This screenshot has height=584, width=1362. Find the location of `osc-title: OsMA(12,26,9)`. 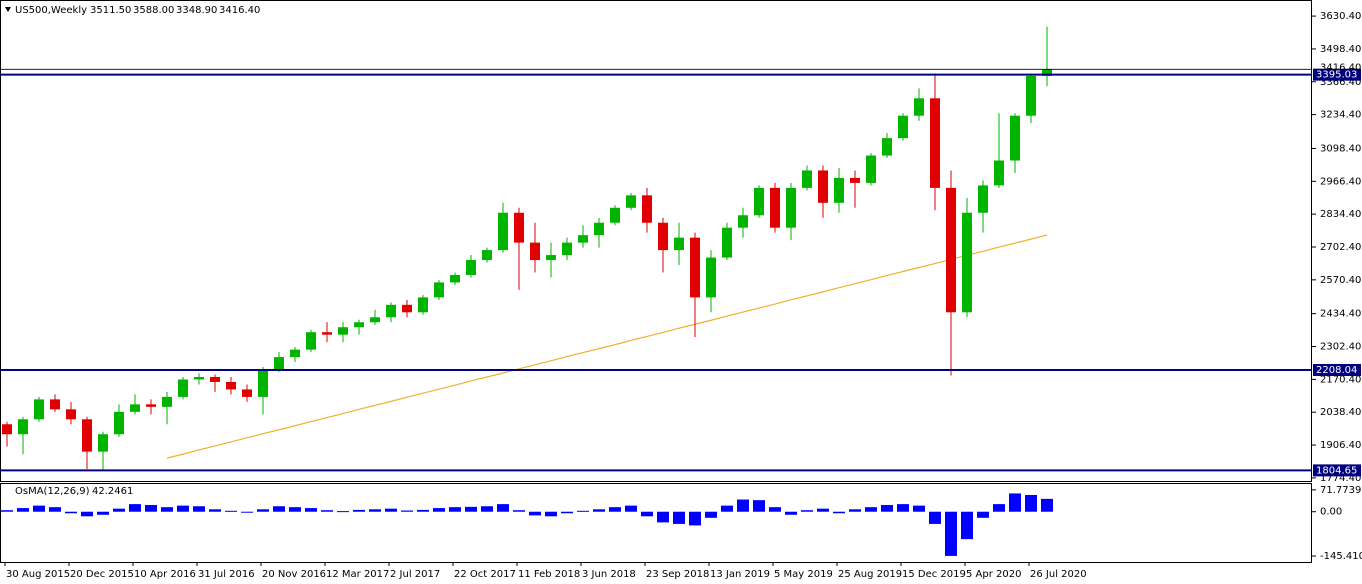

osc-title: OsMA(12,26,9) is located at coordinates (52, 491).